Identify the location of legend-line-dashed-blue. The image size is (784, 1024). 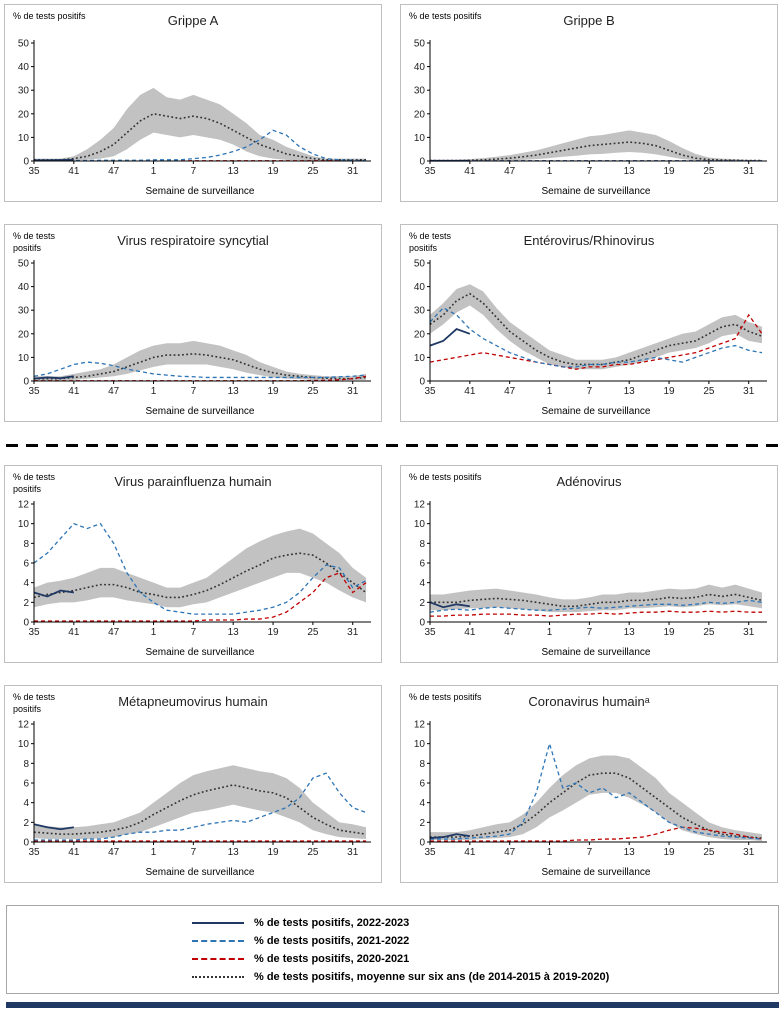
(218, 940).